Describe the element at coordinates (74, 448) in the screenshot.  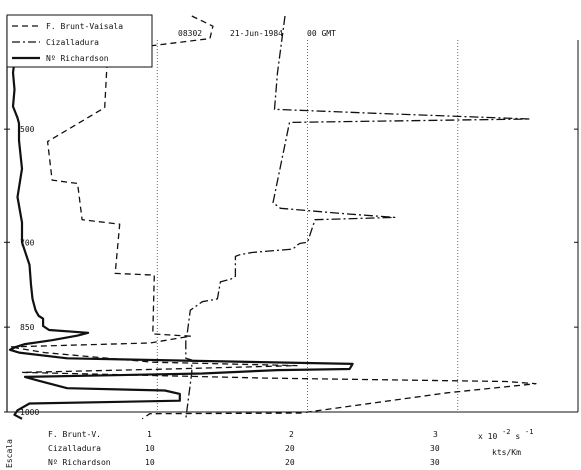
I see `scale-row-name-cizalladura: Cizalladura` at that location.